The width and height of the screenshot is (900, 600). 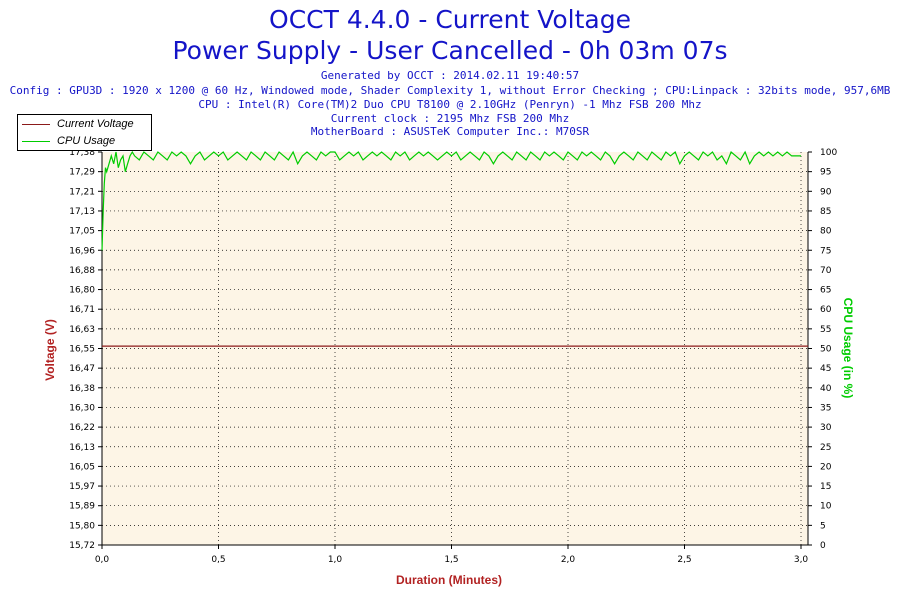 I want to click on x-tick-label: 2,0, so click(x=568, y=560).